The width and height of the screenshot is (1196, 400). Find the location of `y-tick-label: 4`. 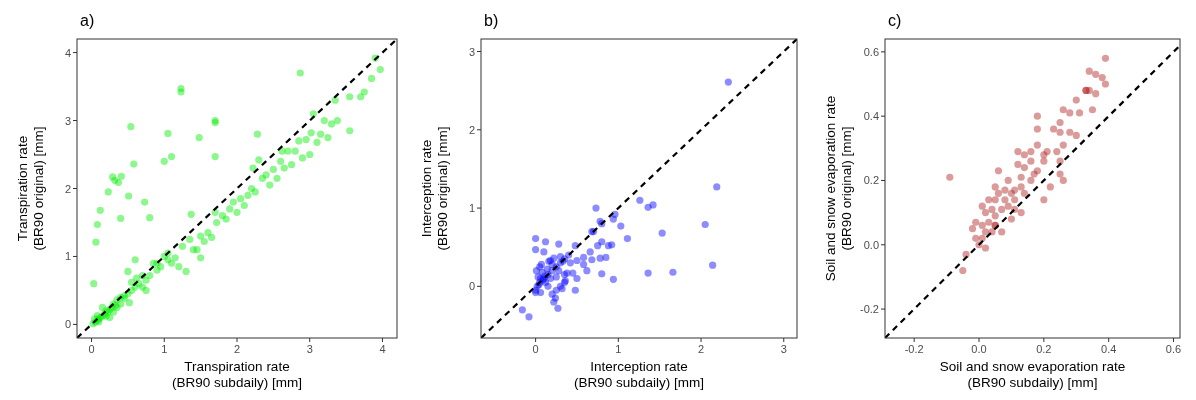

y-tick-label: 4 is located at coordinates (67, 52).